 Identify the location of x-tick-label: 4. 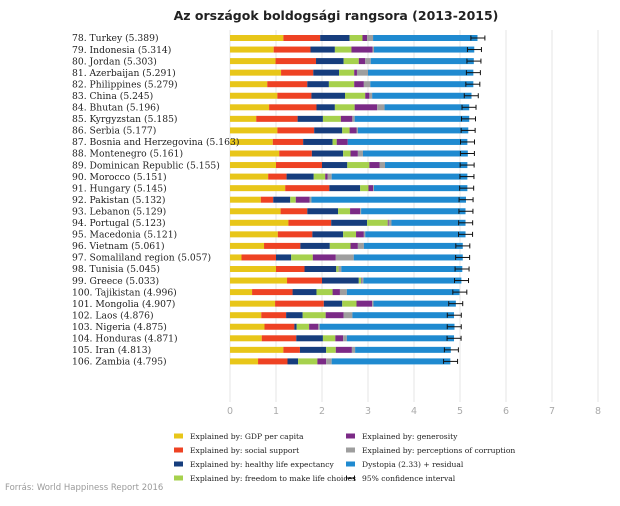
(414, 411).